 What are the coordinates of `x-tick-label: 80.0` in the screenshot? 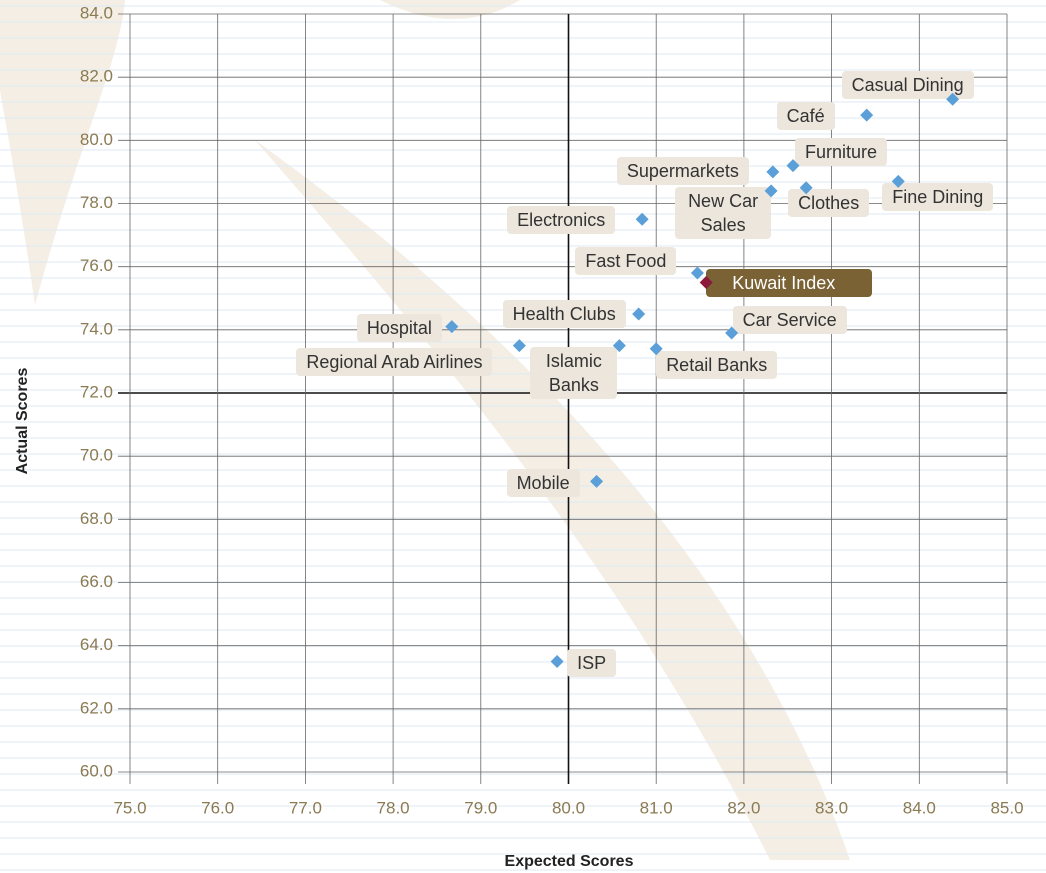 It's located at (568, 807).